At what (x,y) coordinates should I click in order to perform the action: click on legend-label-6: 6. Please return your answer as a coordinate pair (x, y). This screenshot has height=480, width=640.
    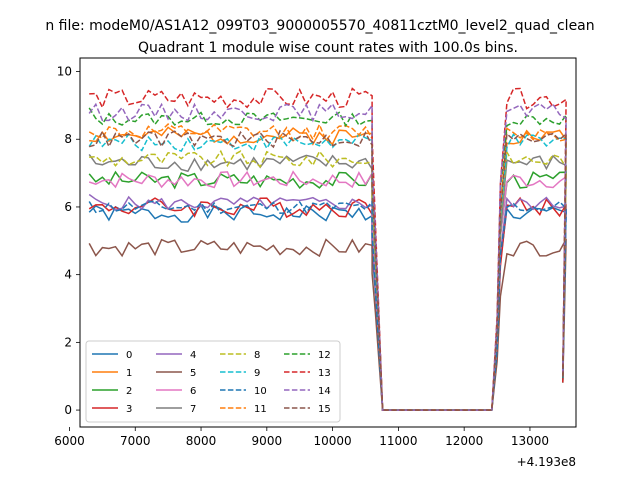
    Looking at the image, I should click on (193, 391).